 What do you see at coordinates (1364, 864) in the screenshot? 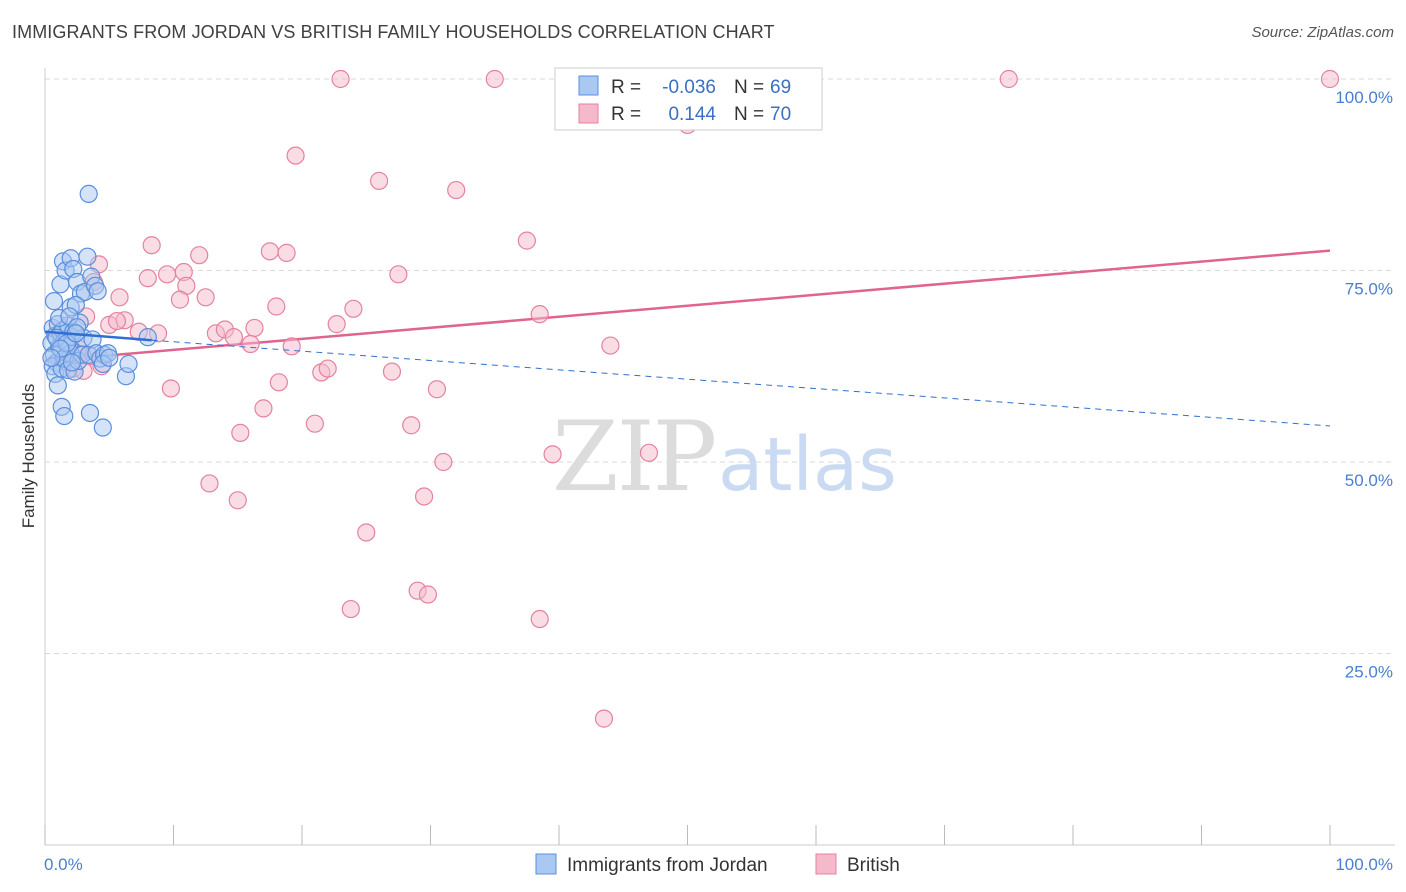
I see `x-tick-label: 100.0%` at bounding box center [1364, 864].